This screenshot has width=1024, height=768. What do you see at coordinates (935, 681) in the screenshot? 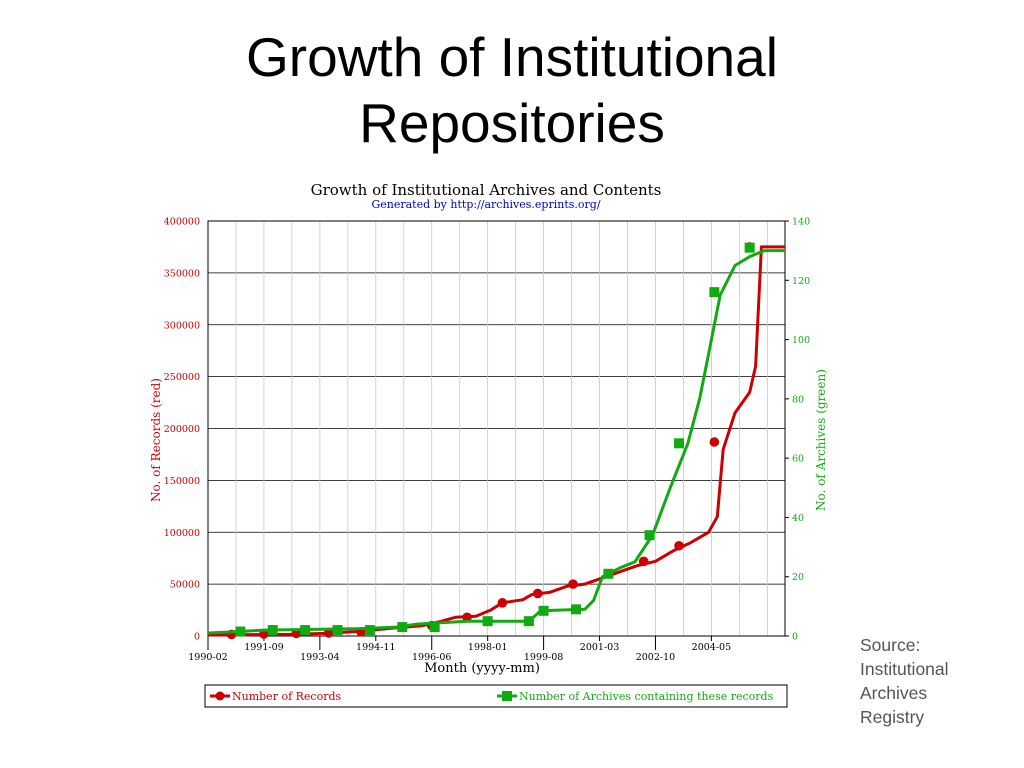
I see `source-note: Source: Institutional Archives Registry` at bounding box center [935, 681].